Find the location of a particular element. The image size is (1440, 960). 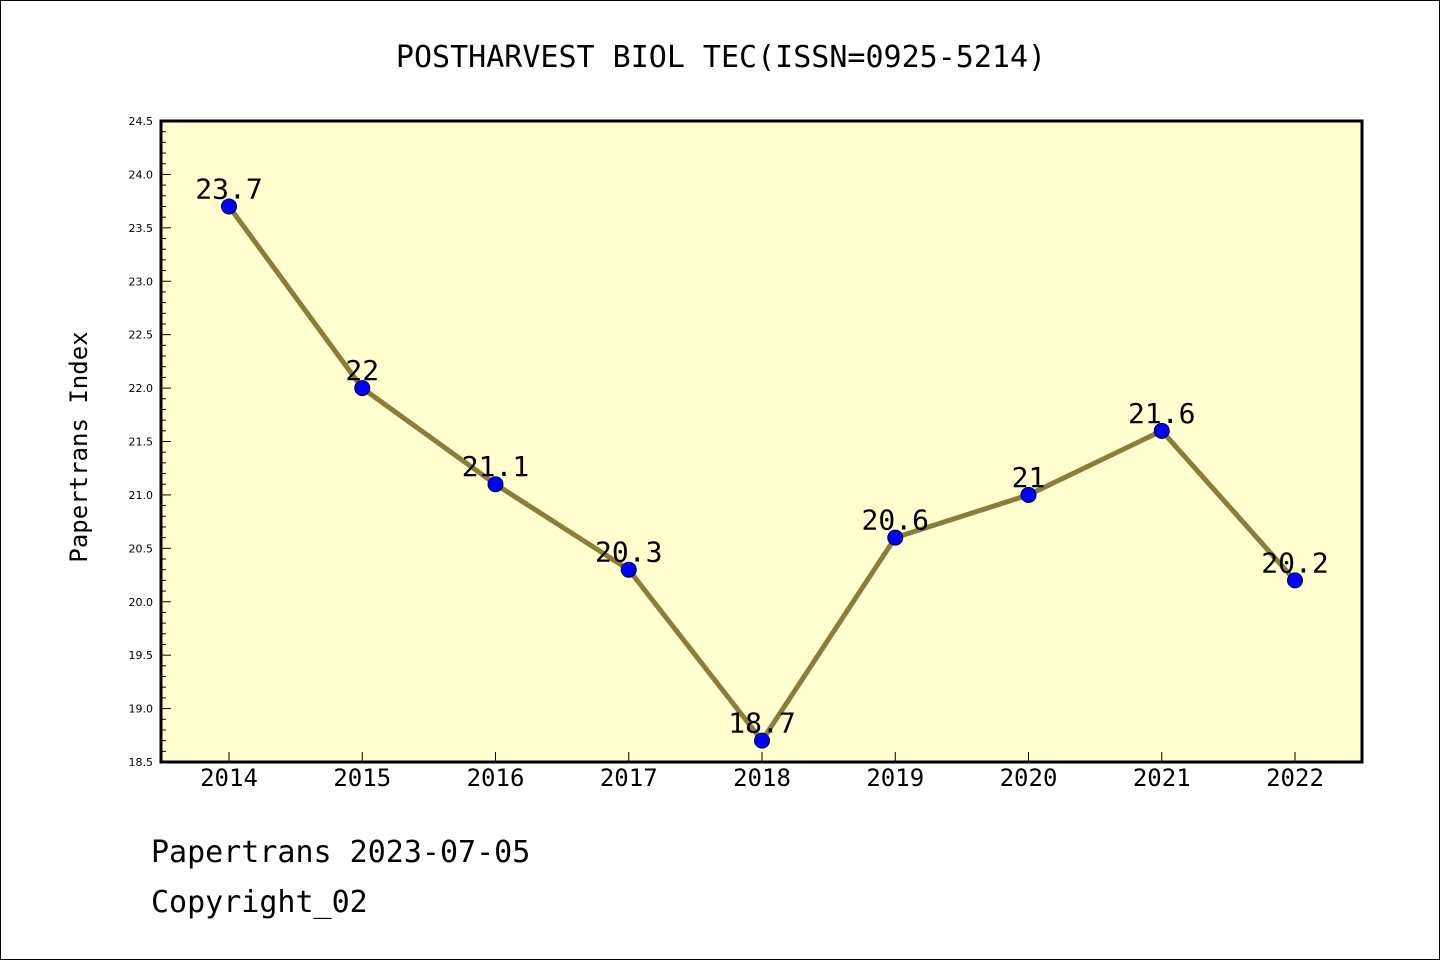

y-tick-label: 21.0 is located at coordinates (141, 495).